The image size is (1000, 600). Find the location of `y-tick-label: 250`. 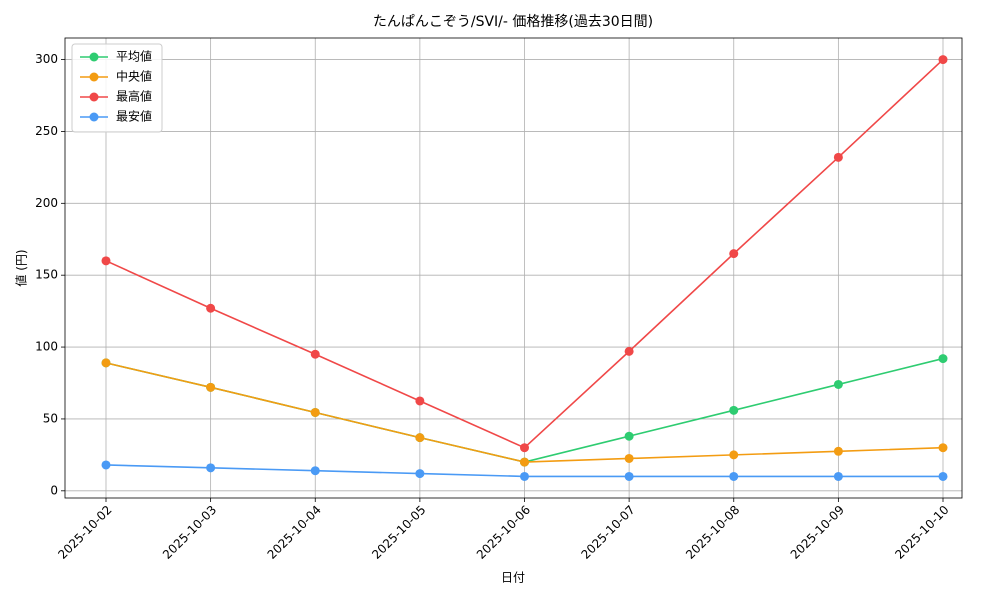

y-tick-label: 250 is located at coordinates (46, 131).